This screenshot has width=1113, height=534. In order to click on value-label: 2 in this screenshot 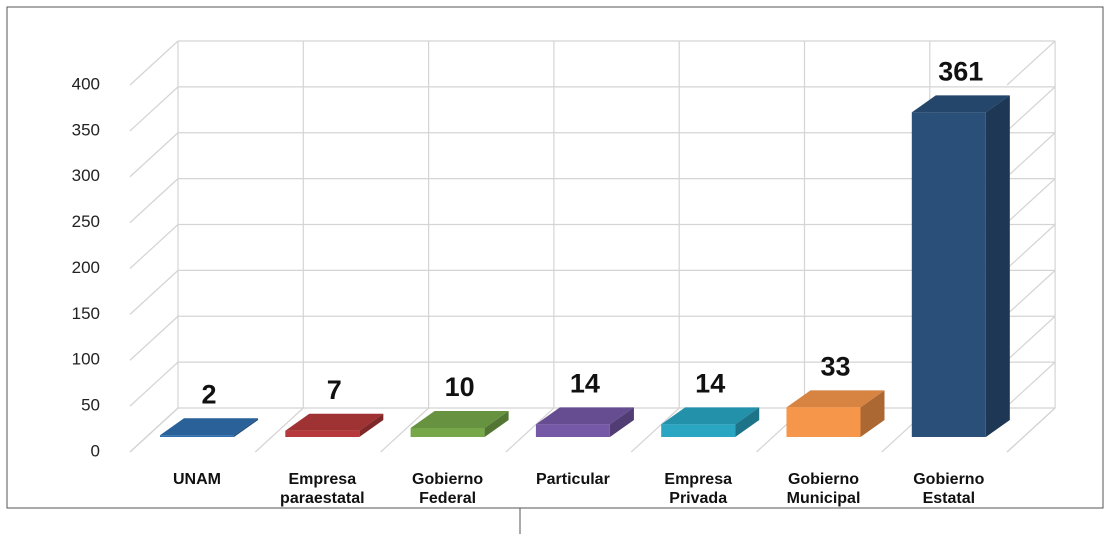, I will do `click(208, 394)`.